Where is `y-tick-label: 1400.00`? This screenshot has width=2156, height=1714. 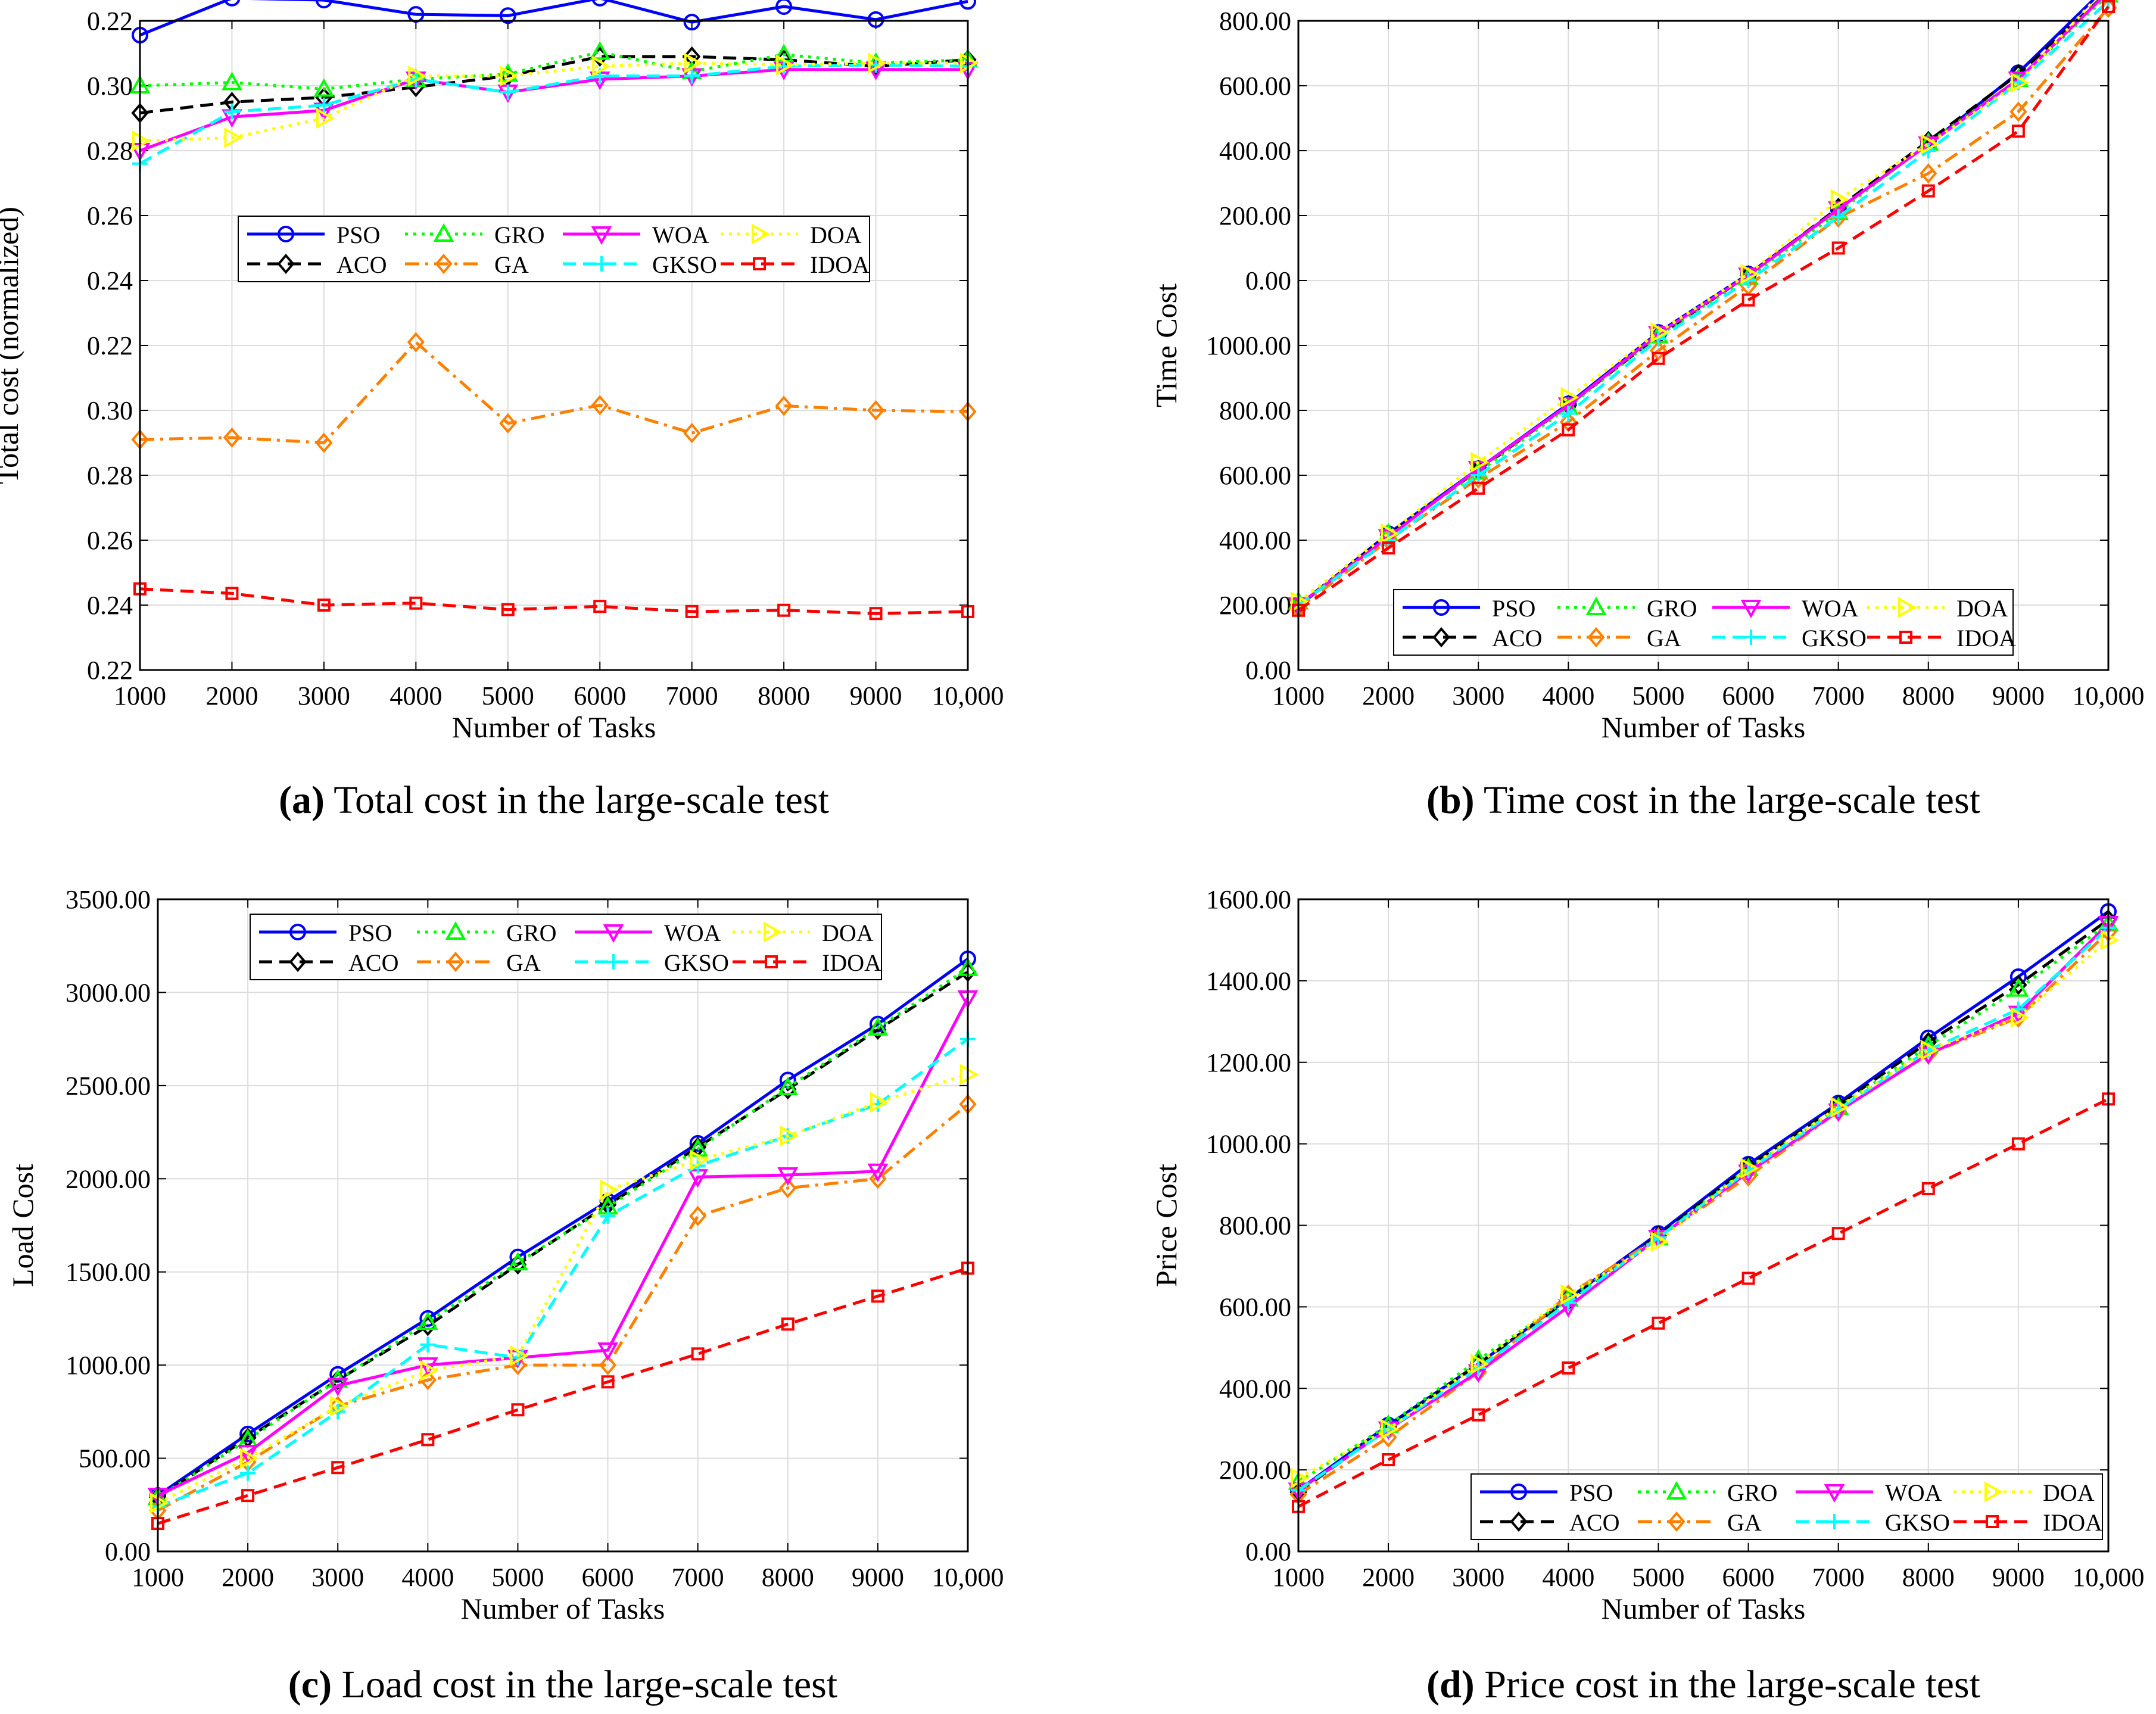 y-tick-label: 1400.00 is located at coordinates (1249, 982).